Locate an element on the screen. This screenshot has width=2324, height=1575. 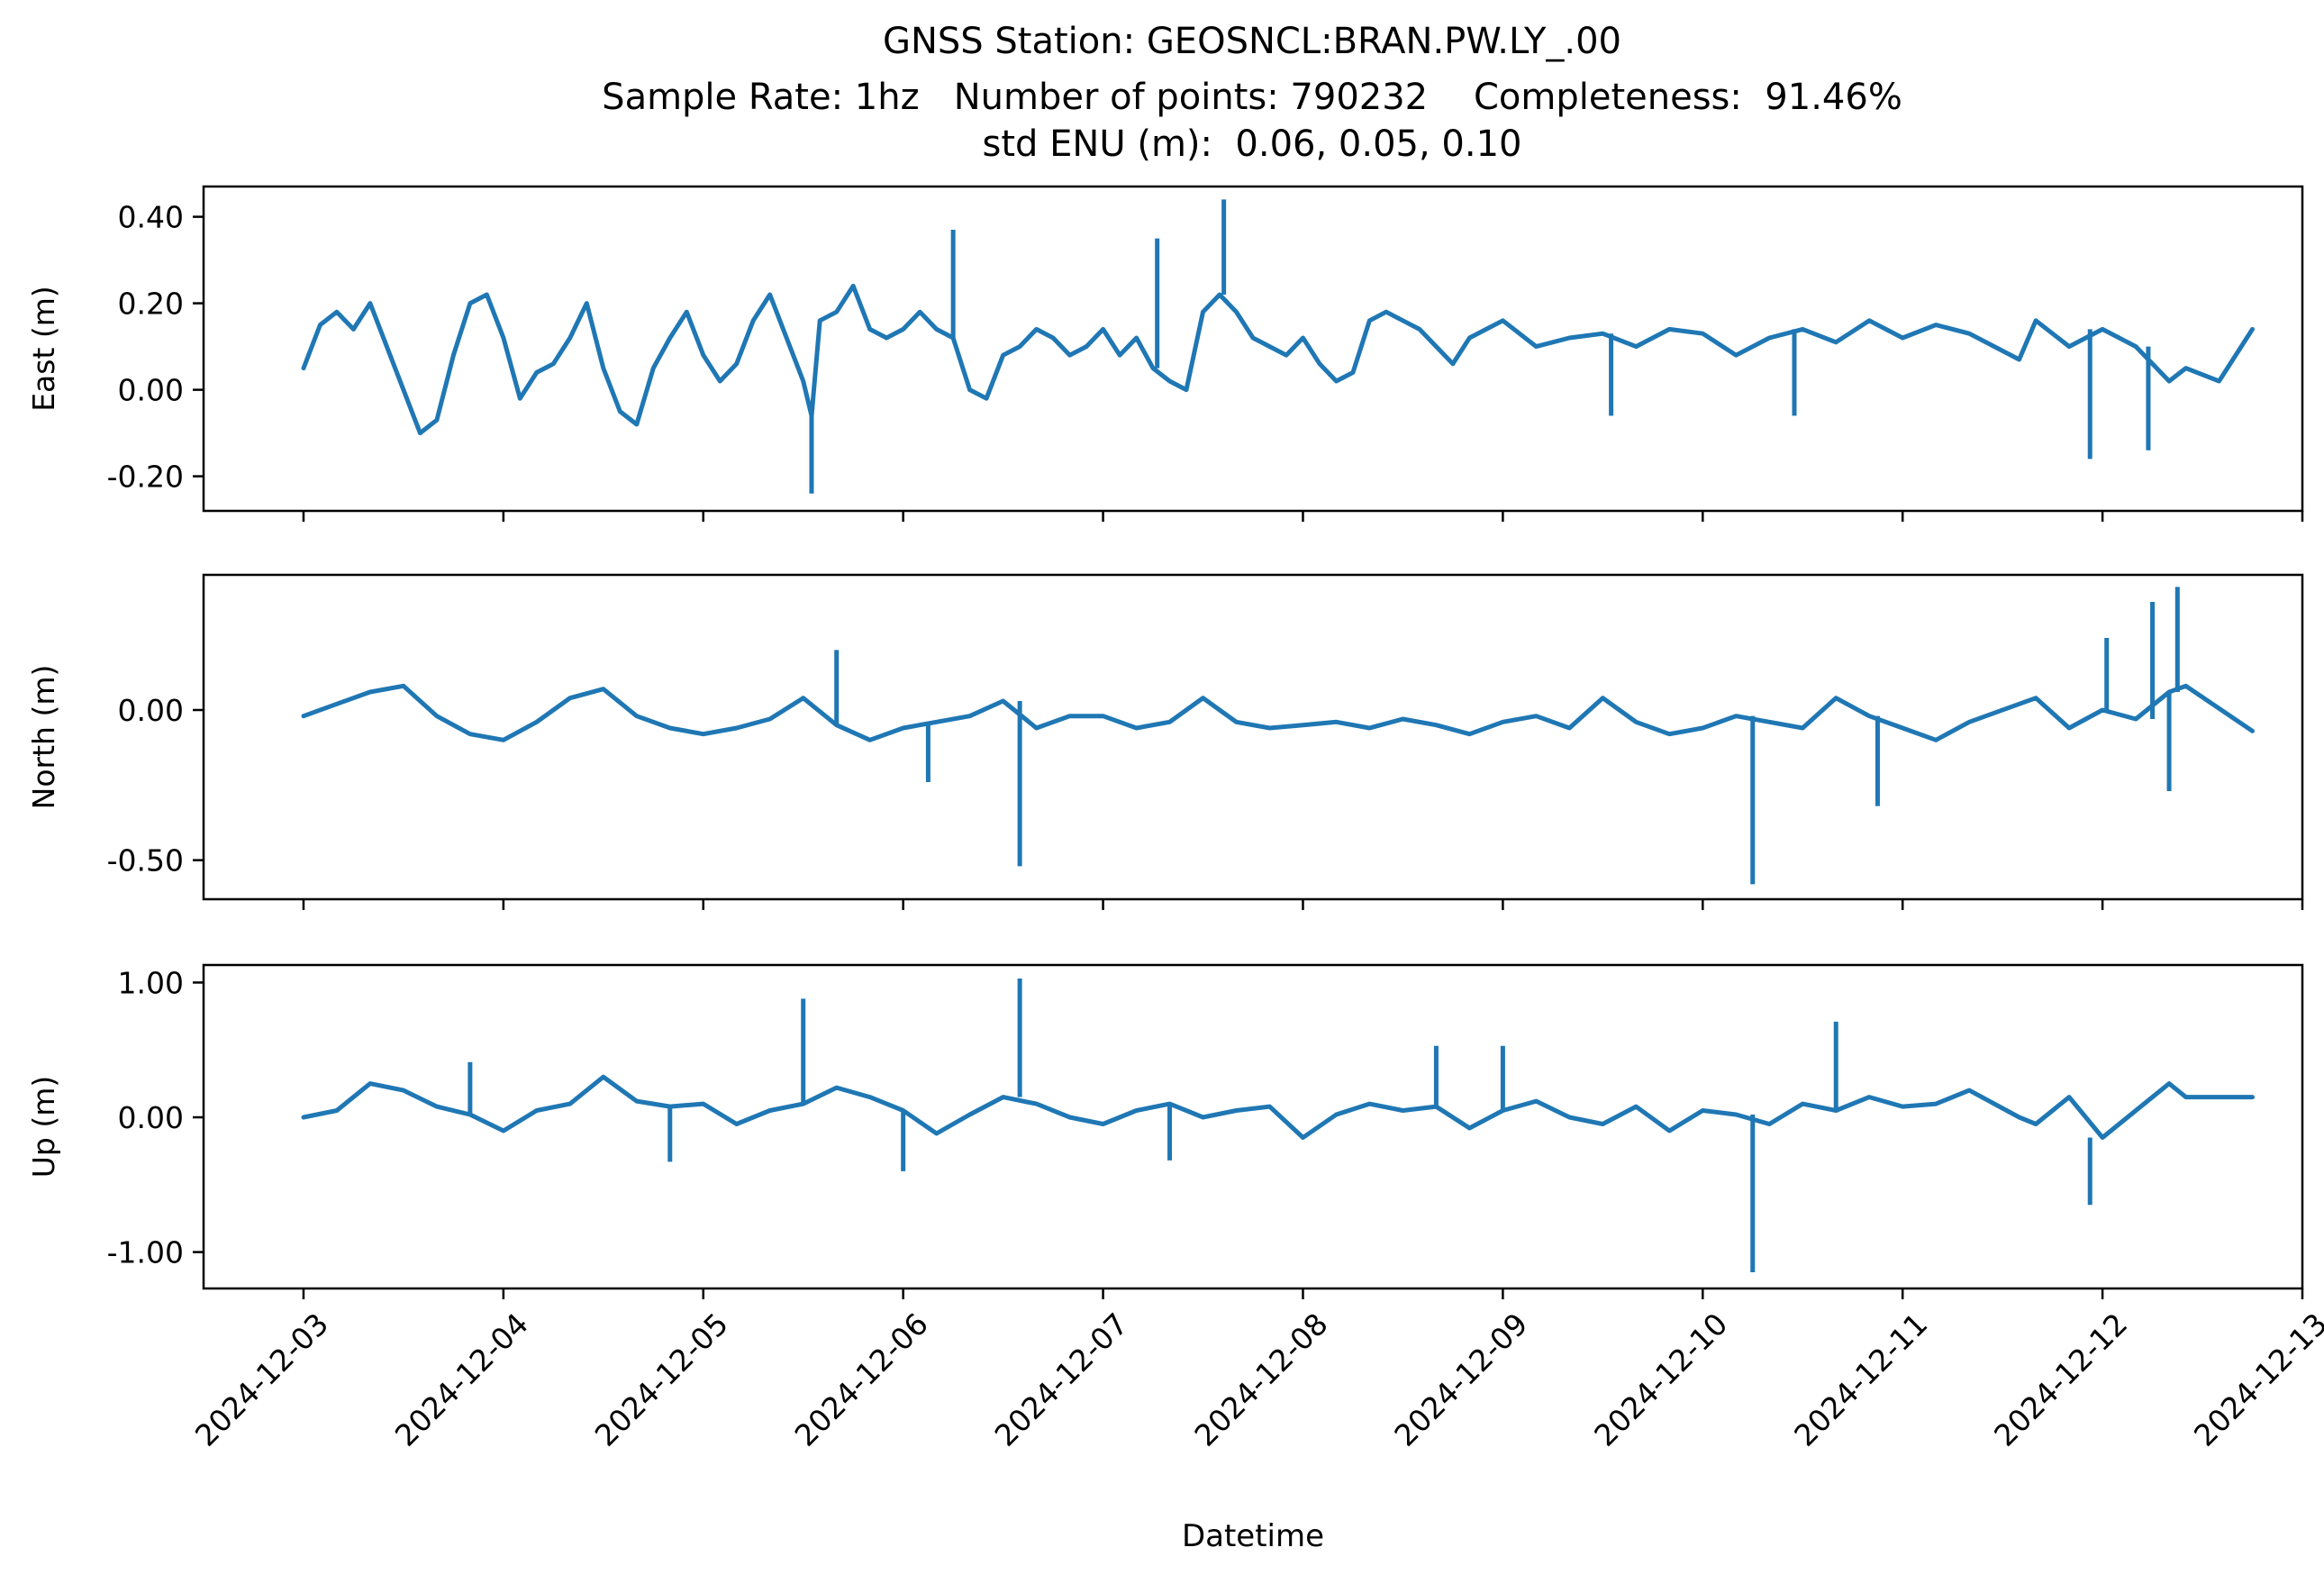
east-ylabel: East (m) is located at coordinates (43, 349).